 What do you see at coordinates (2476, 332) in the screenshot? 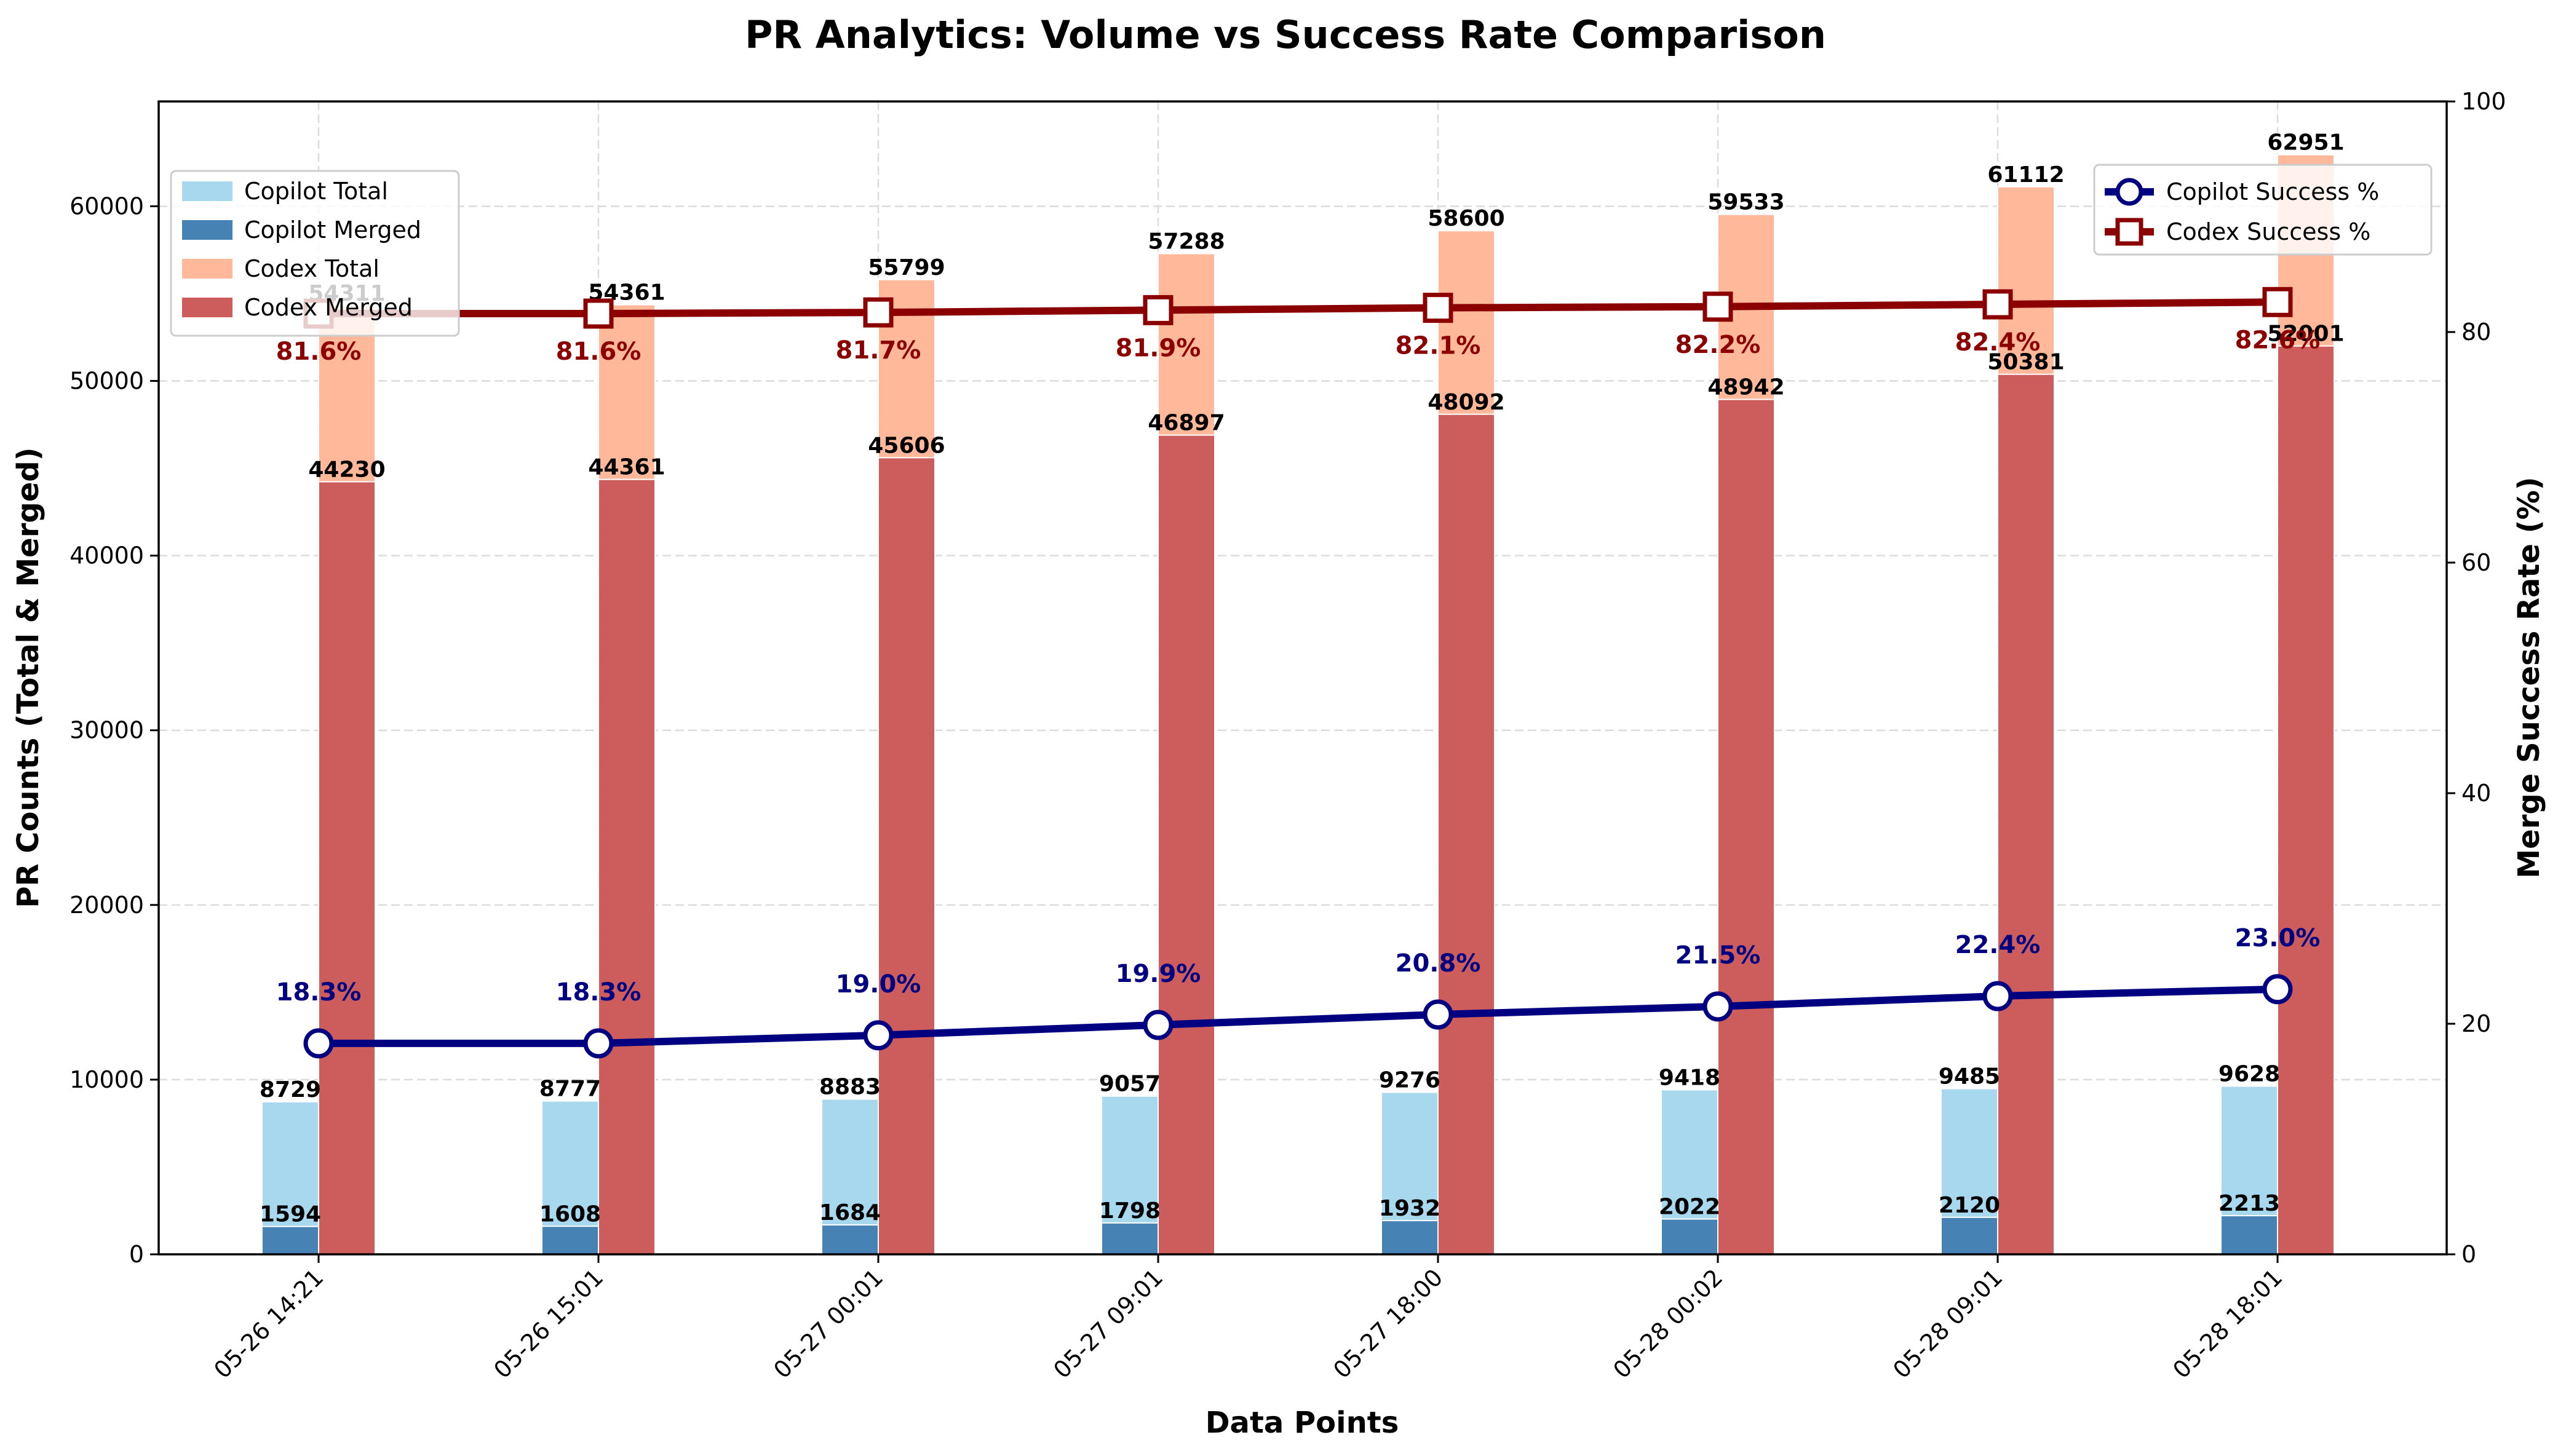
I see `right-axis-tick-label: 80` at bounding box center [2476, 332].